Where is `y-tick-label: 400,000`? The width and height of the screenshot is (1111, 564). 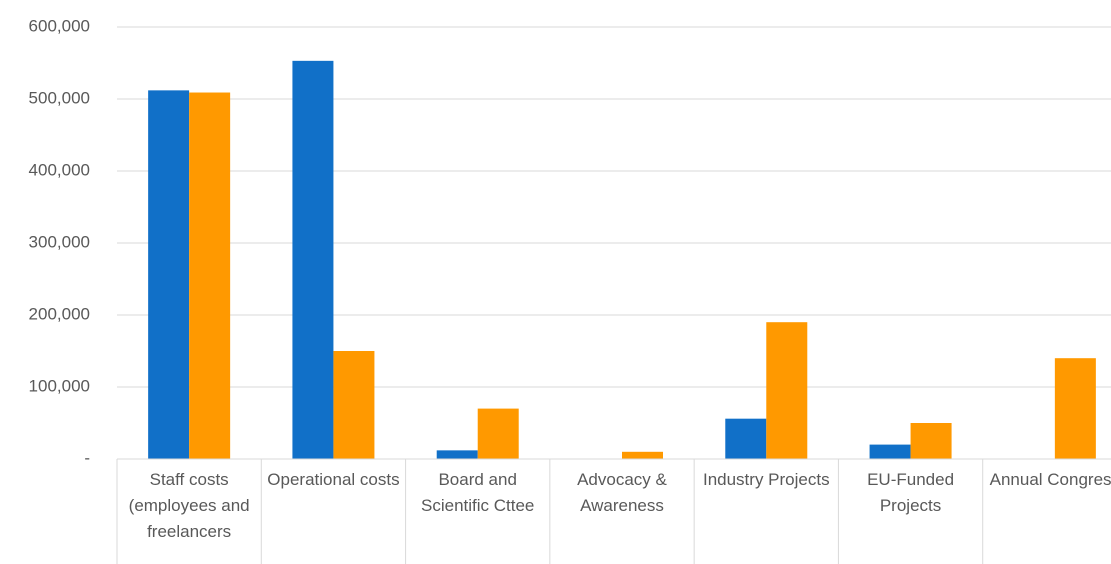 y-tick-label: 400,000 is located at coordinates (59, 169).